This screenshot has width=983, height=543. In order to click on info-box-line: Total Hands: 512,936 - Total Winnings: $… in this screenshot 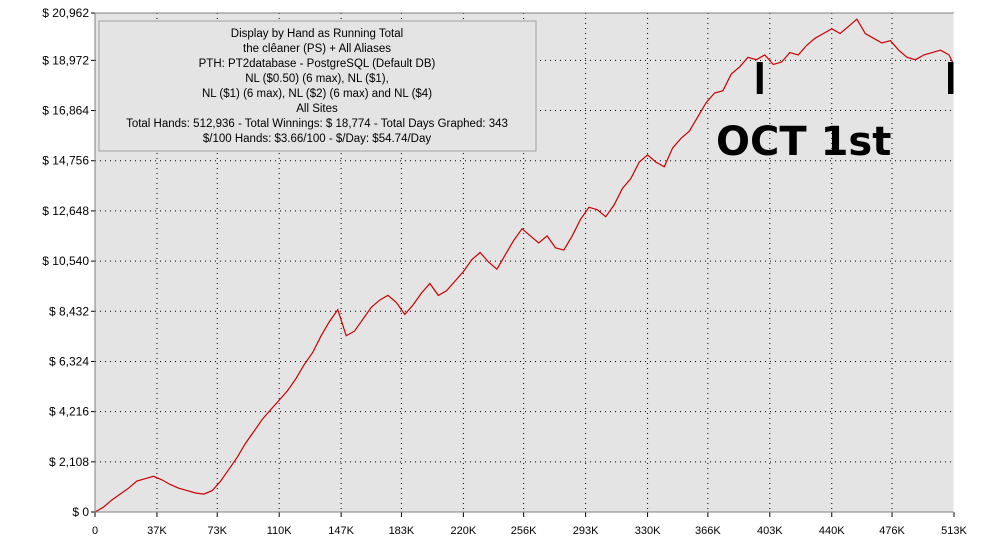, I will do `click(317, 124)`.